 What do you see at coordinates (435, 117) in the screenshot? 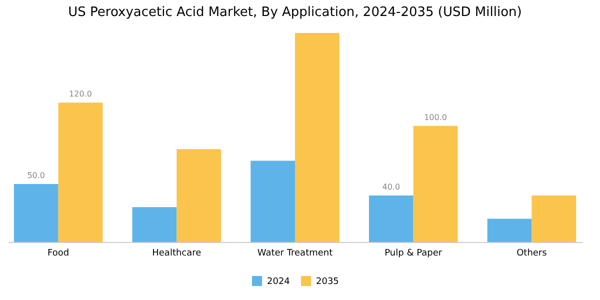
I see `data-label: 100.0` at bounding box center [435, 117].